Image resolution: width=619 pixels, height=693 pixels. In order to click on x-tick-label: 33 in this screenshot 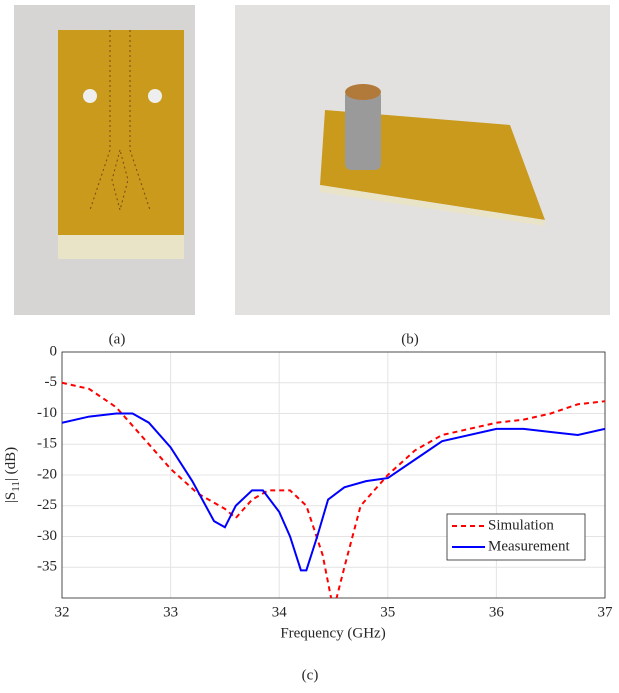, I will do `click(170, 612)`.